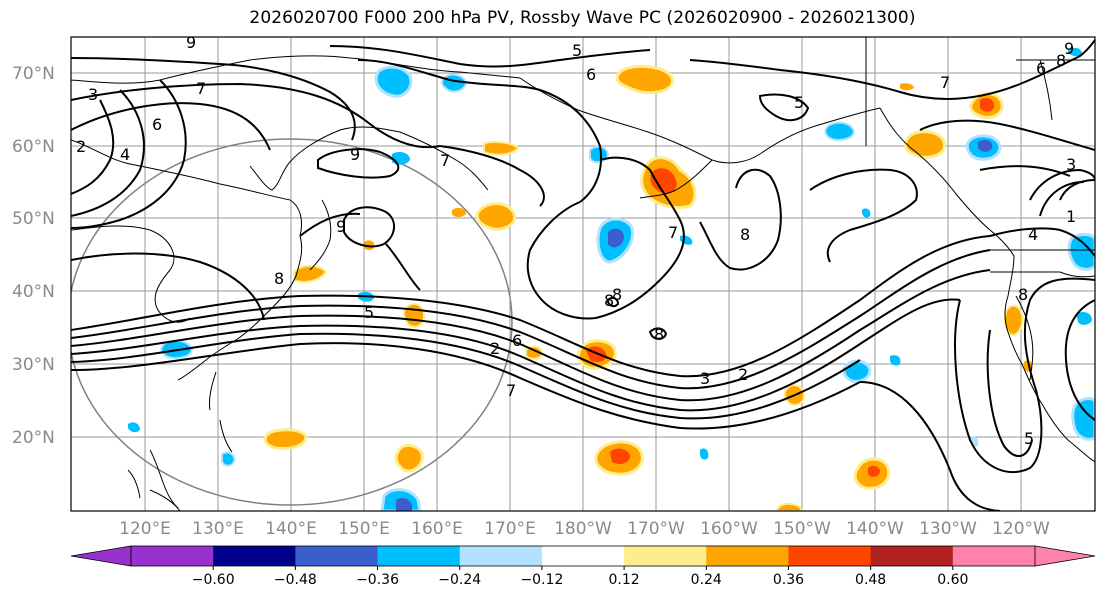 The width and height of the screenshot is (1105, 604). I want to click on lat-label: 70°N, so click(33, 74).